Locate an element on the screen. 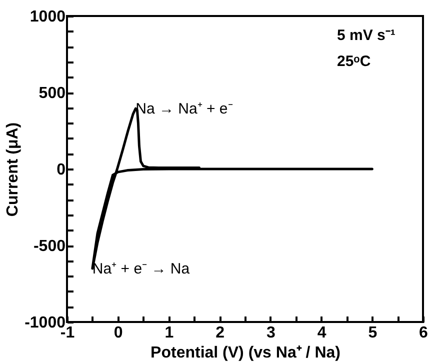 This screenshot has height=364, width=438. y-tick-label: 1000 is located at coordinates (48, 17).